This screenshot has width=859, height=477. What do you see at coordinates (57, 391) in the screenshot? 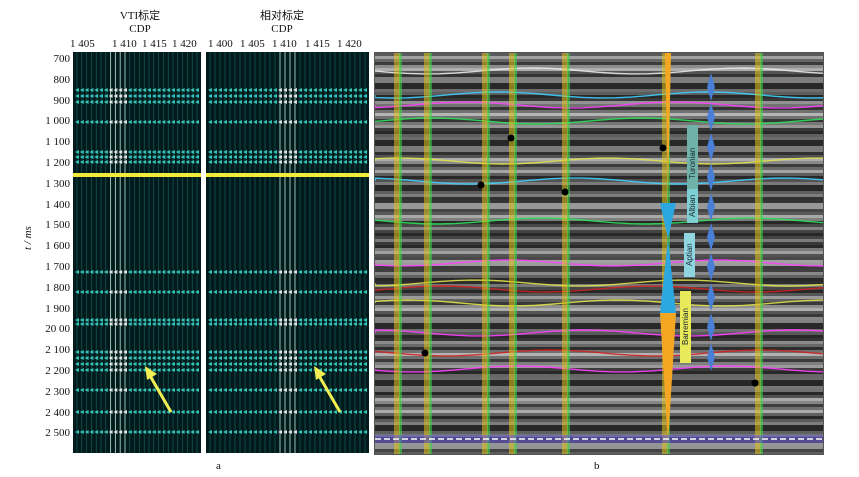
I see `y-tick-label: 2 300` at bounding box center [57, 391].